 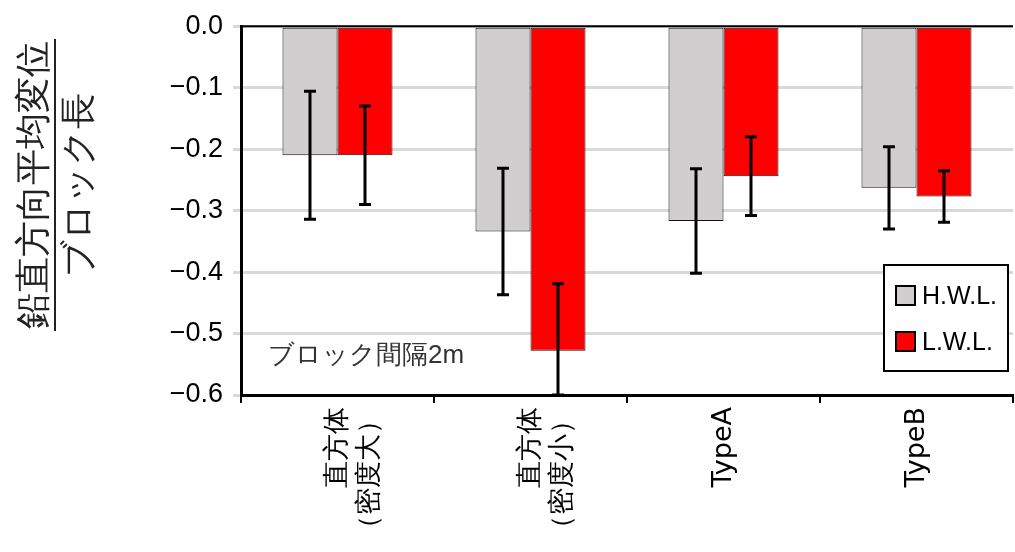 I want to click on annotation: ブロック間隔2m, so click(x=366, y=354).